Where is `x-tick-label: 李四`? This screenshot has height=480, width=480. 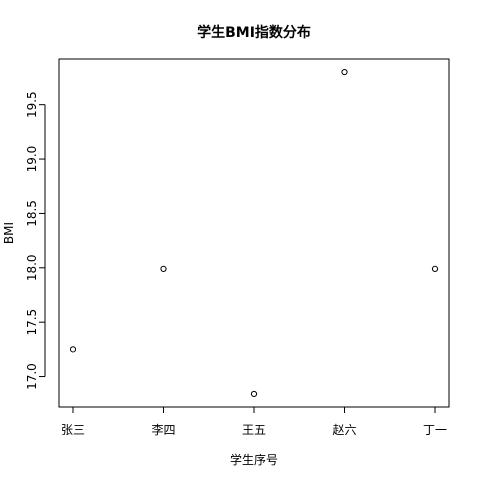 x-tick-label: 李四 is located at coordinates (163, 429).